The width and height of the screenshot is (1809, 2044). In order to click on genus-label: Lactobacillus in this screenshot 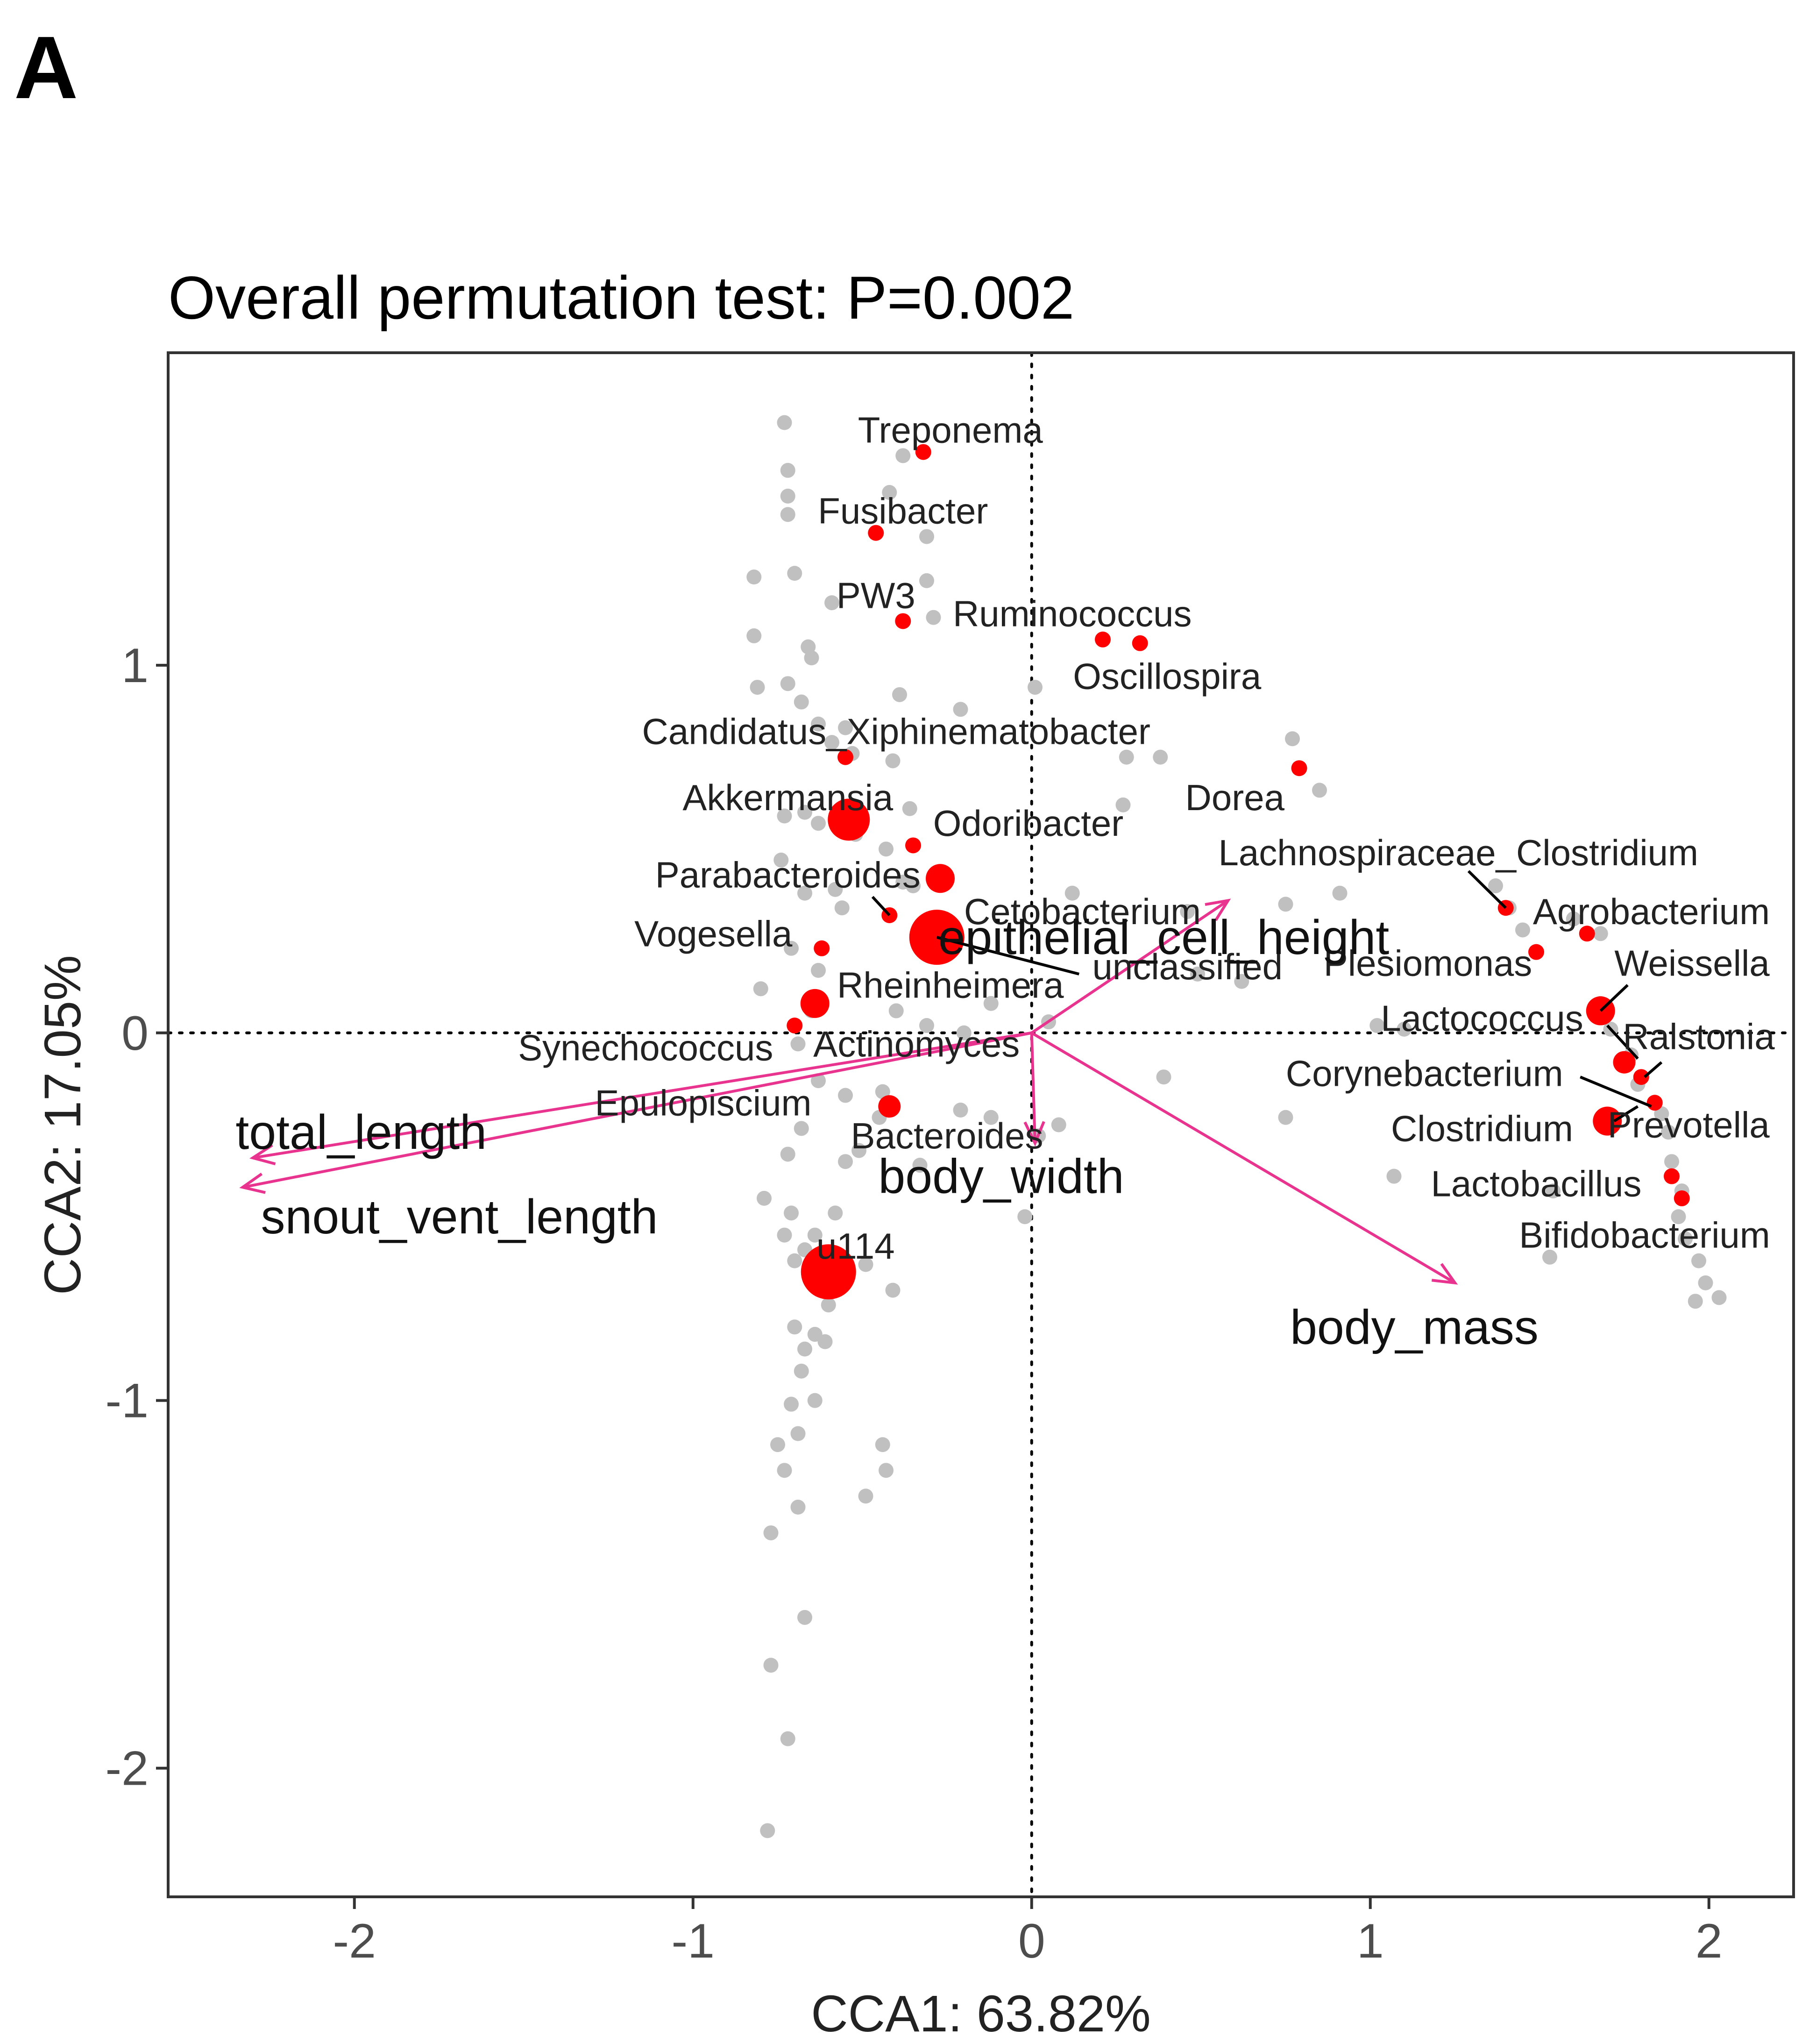, I will do `click(1536, 1183)`.